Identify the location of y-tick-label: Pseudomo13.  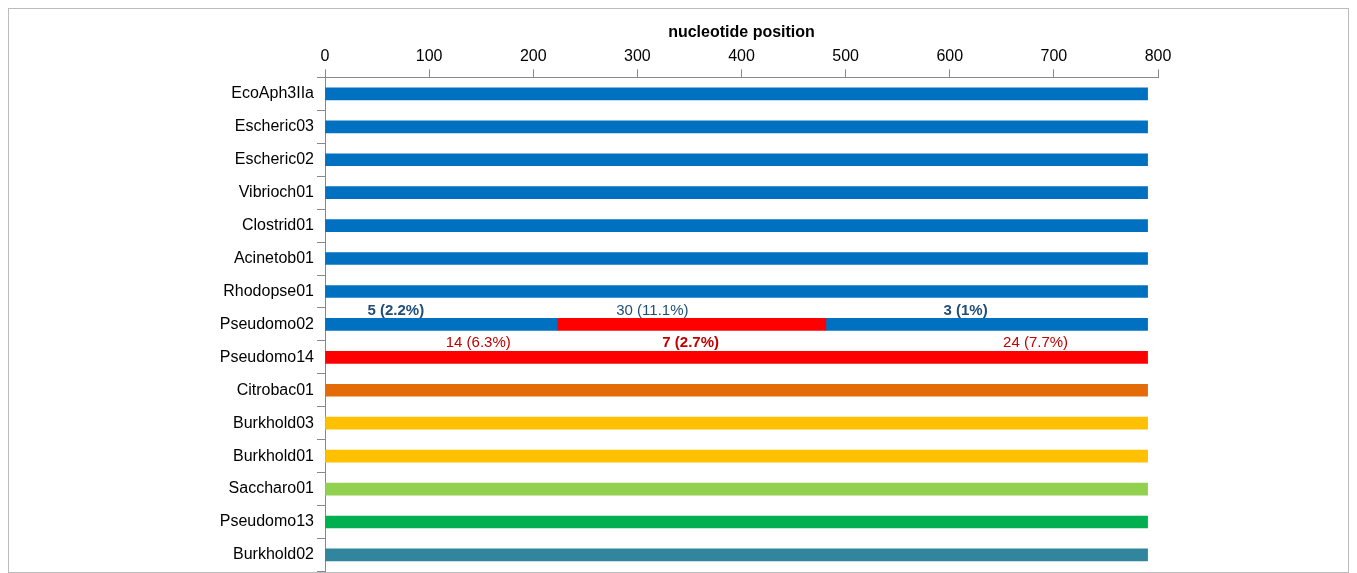
(267, 521).